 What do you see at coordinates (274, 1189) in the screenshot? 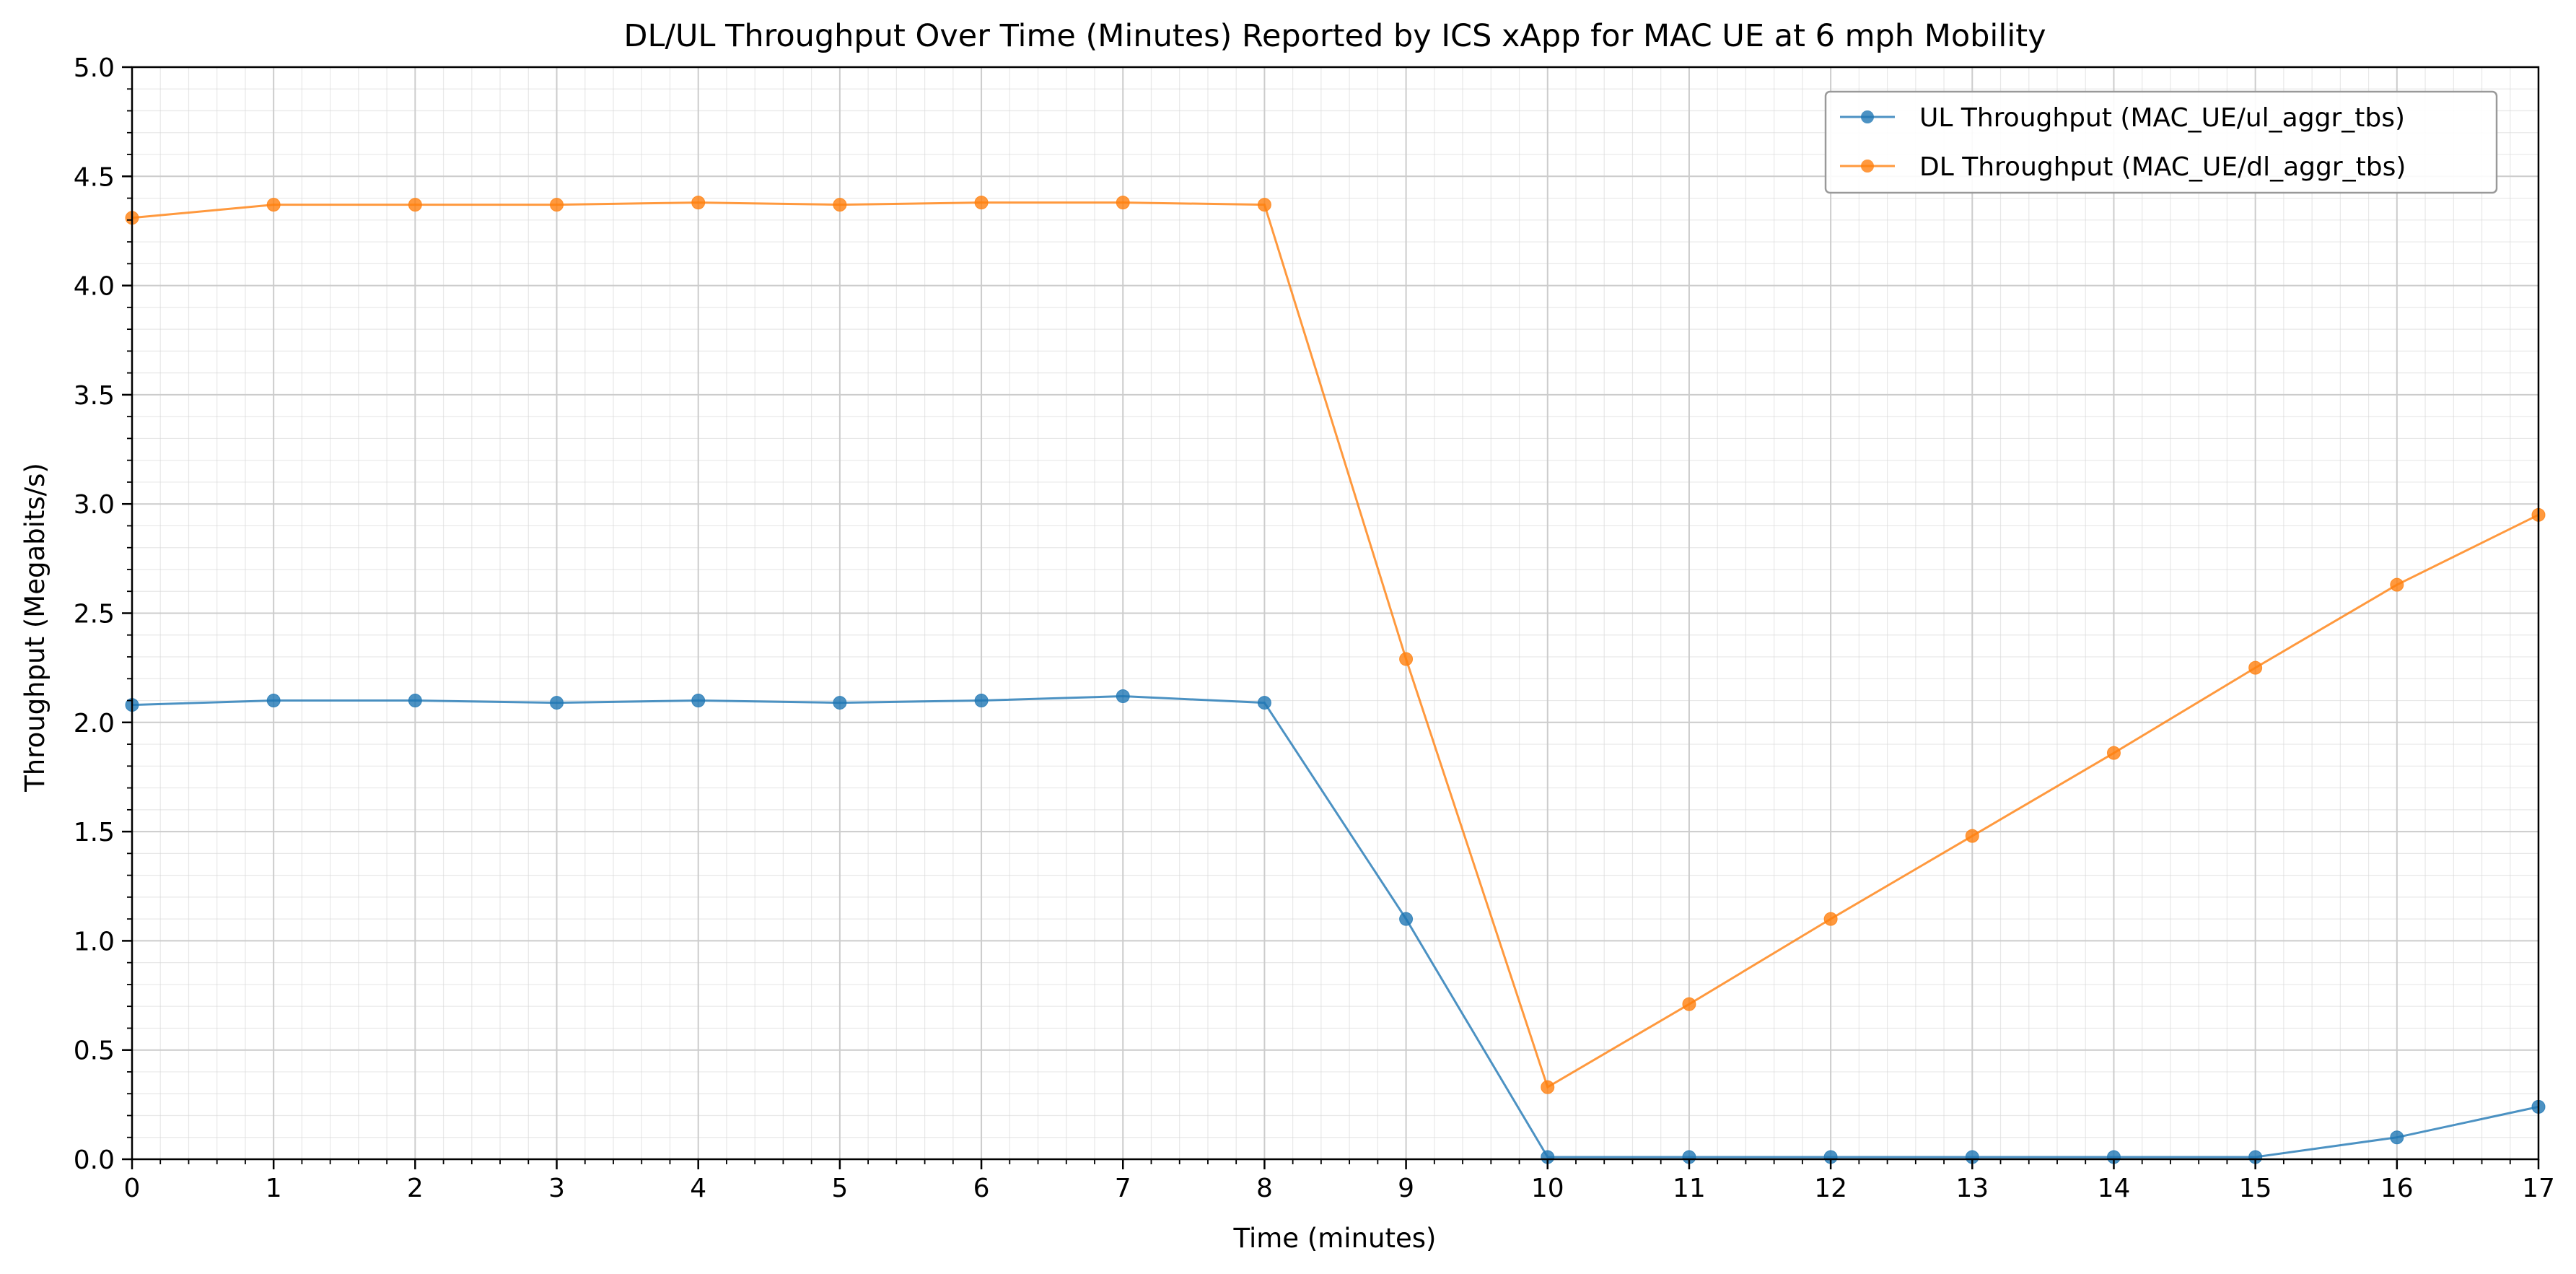
I see `x-tick-label: 1` at bounding box center [274, 1189].